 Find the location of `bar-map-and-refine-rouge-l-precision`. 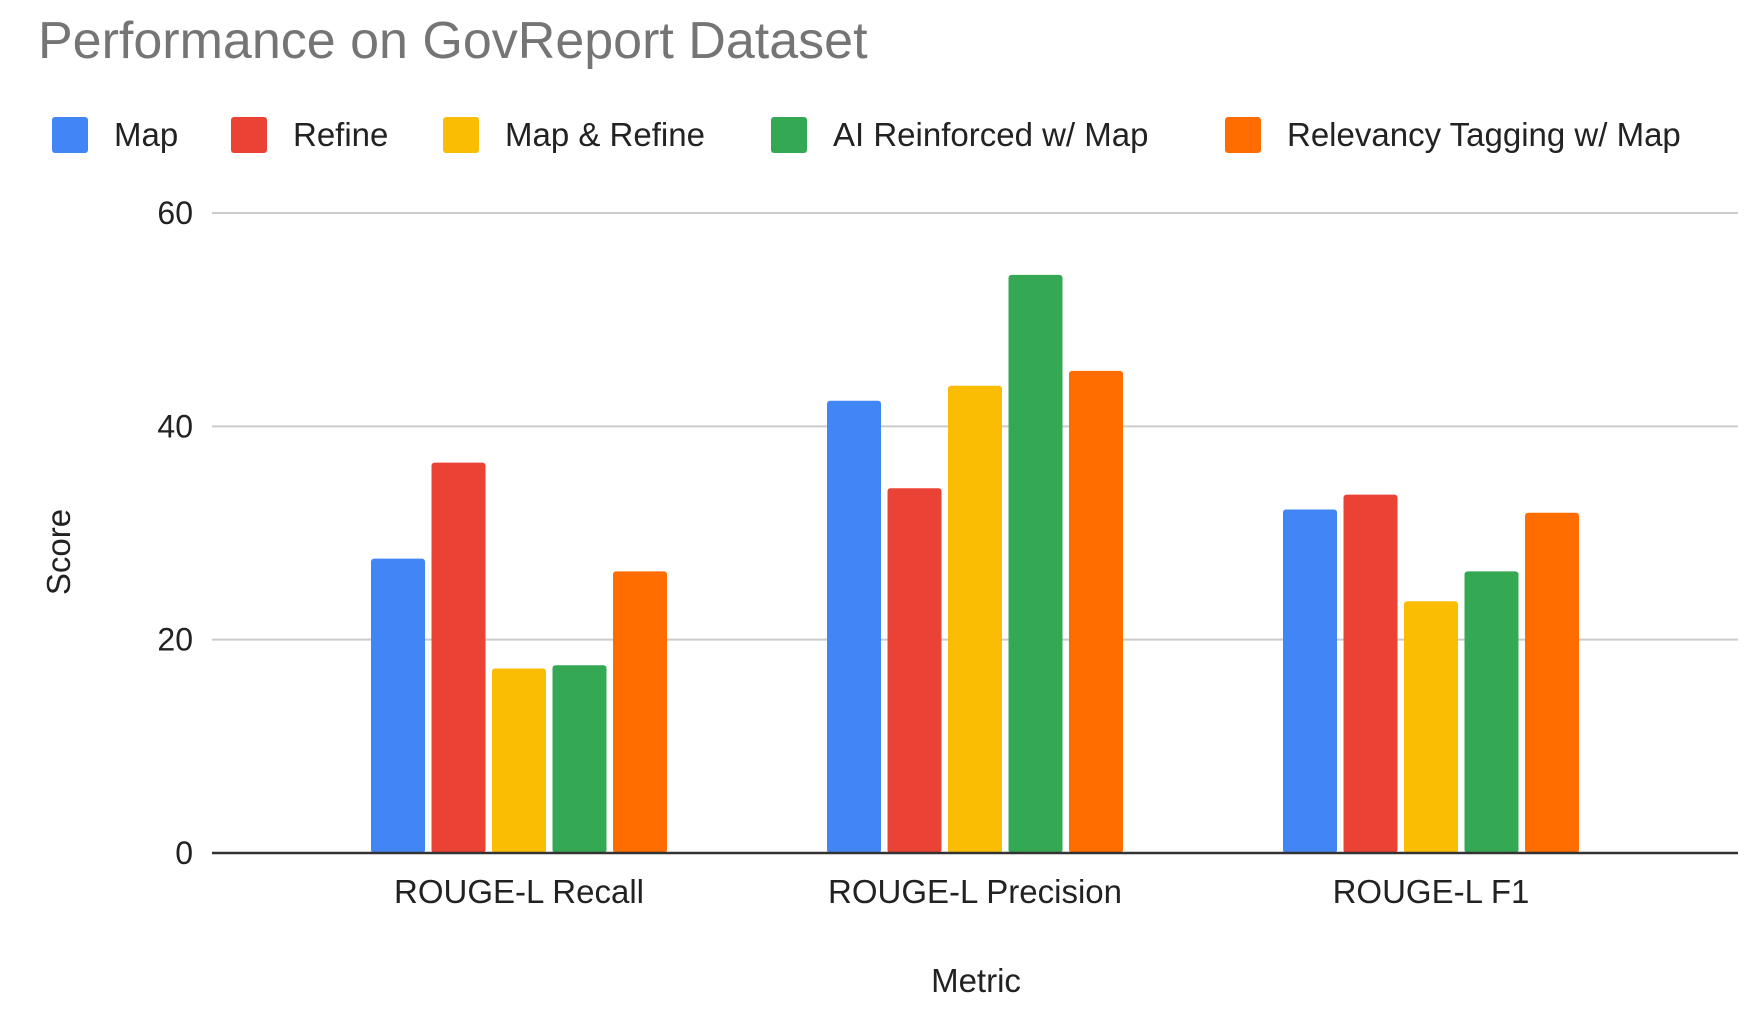

bar-map-and-refine-rouge-l-precision is located at coordinates (975, 619).